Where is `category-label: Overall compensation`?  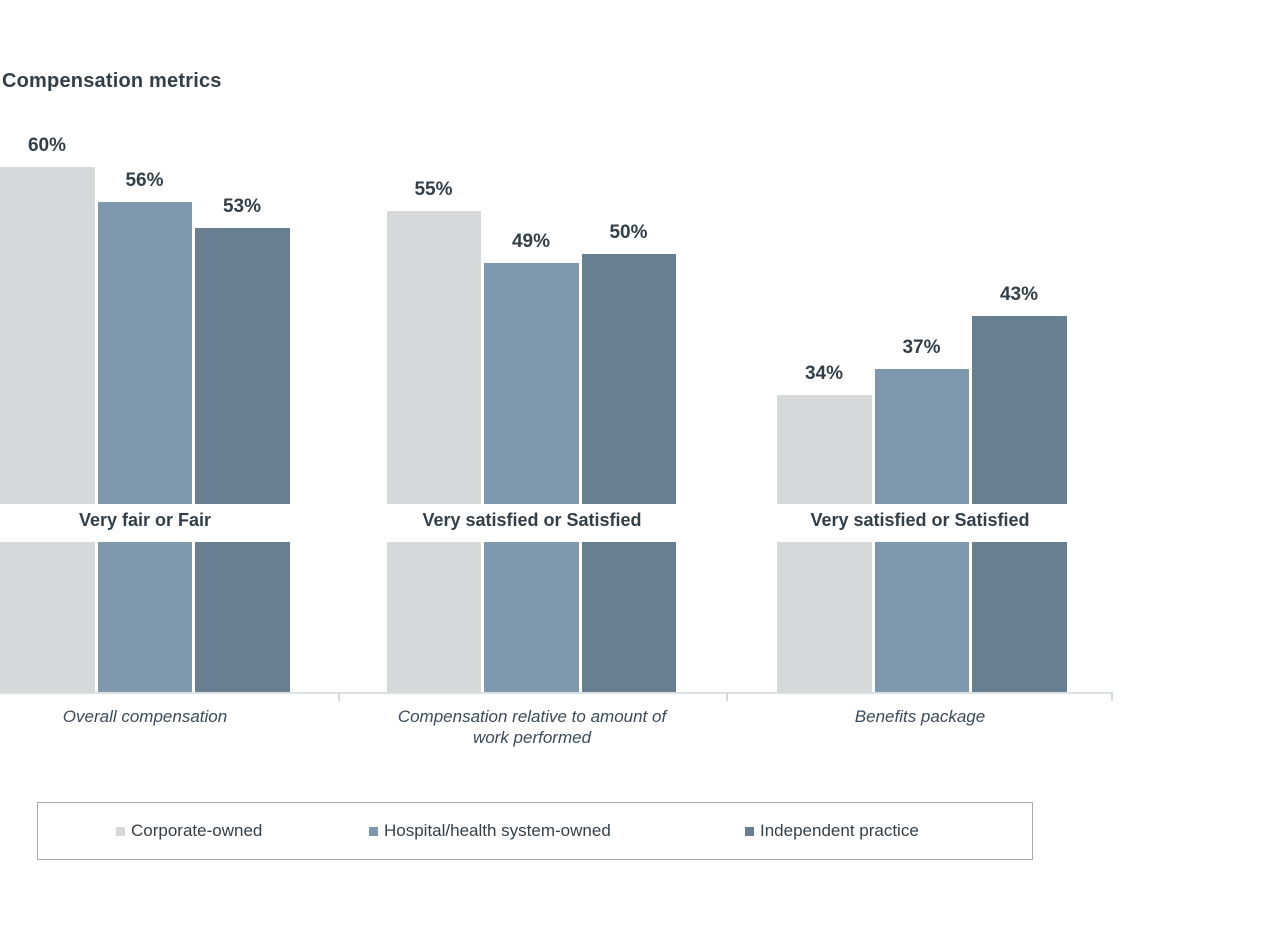 category-label: Overall compensation is located at coordinates (145, 716).